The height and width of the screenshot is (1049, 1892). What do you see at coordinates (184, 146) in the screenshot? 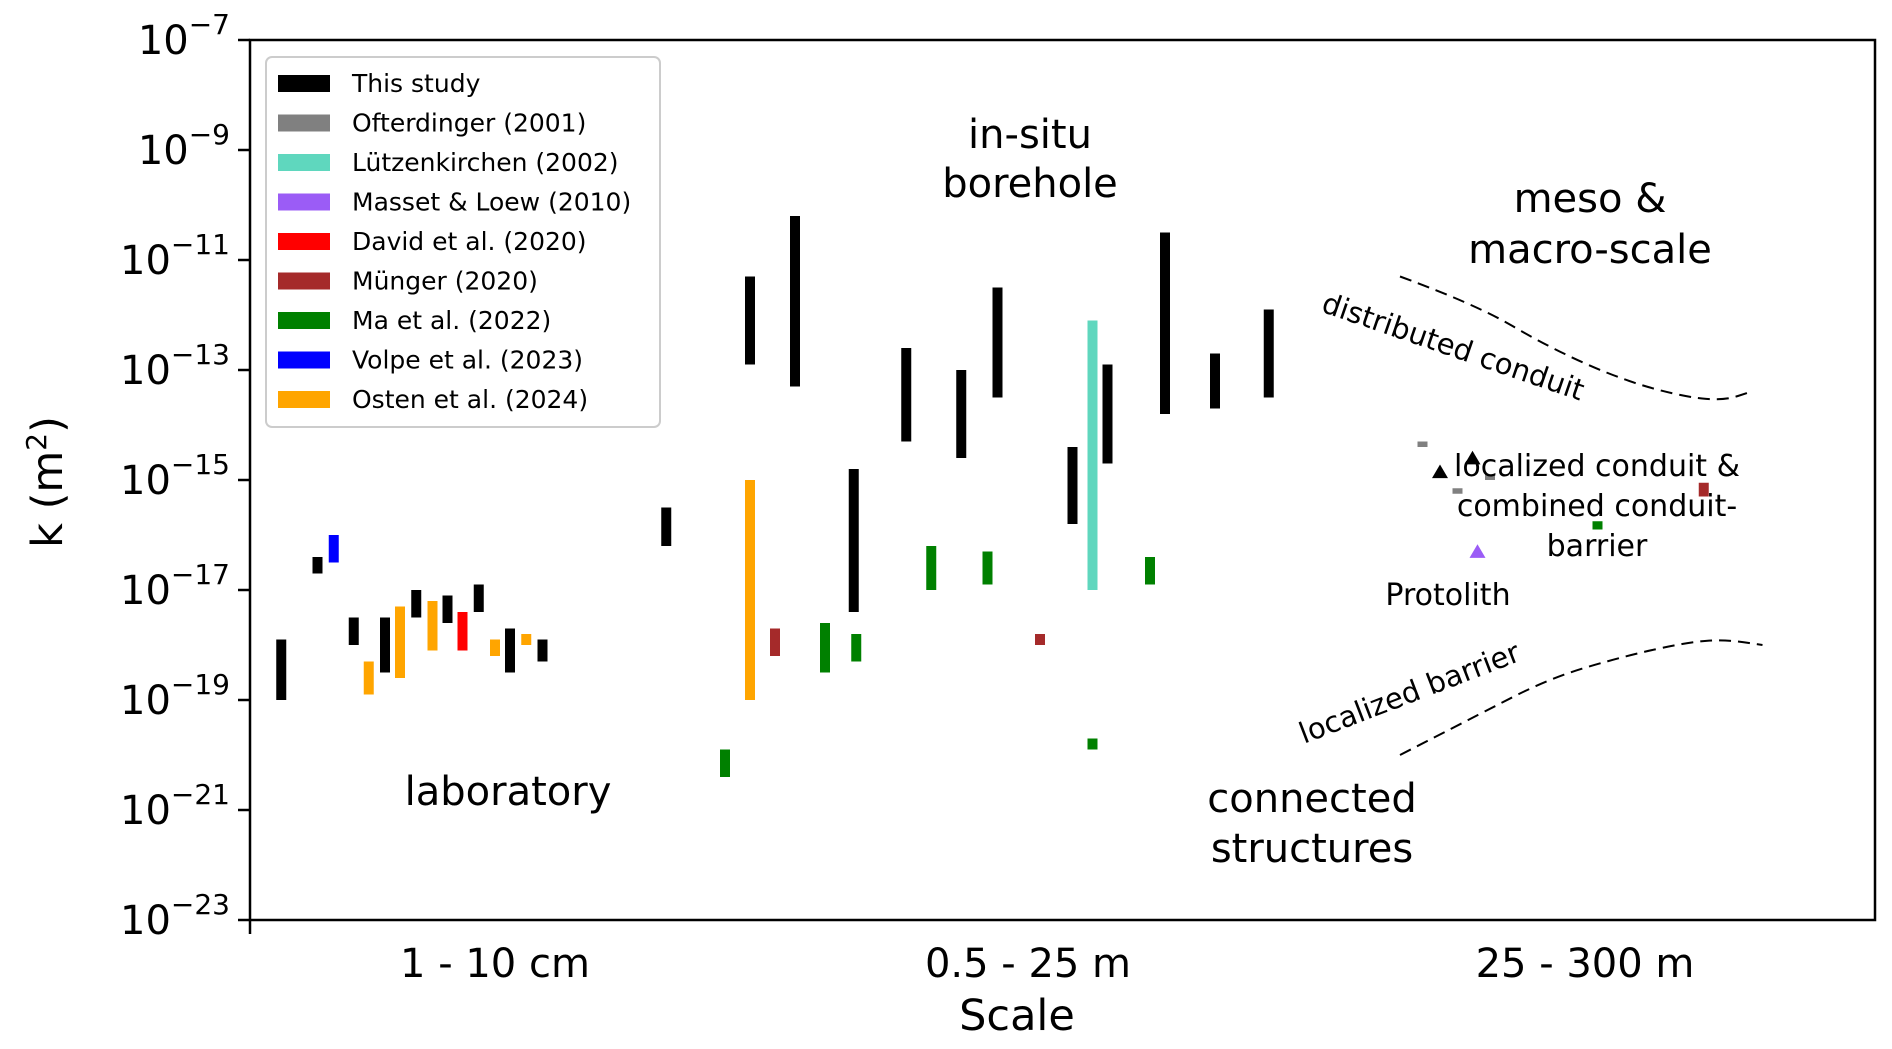
I see `y-tick-label: 10⁻⁹` at bounding box center [184, 146].